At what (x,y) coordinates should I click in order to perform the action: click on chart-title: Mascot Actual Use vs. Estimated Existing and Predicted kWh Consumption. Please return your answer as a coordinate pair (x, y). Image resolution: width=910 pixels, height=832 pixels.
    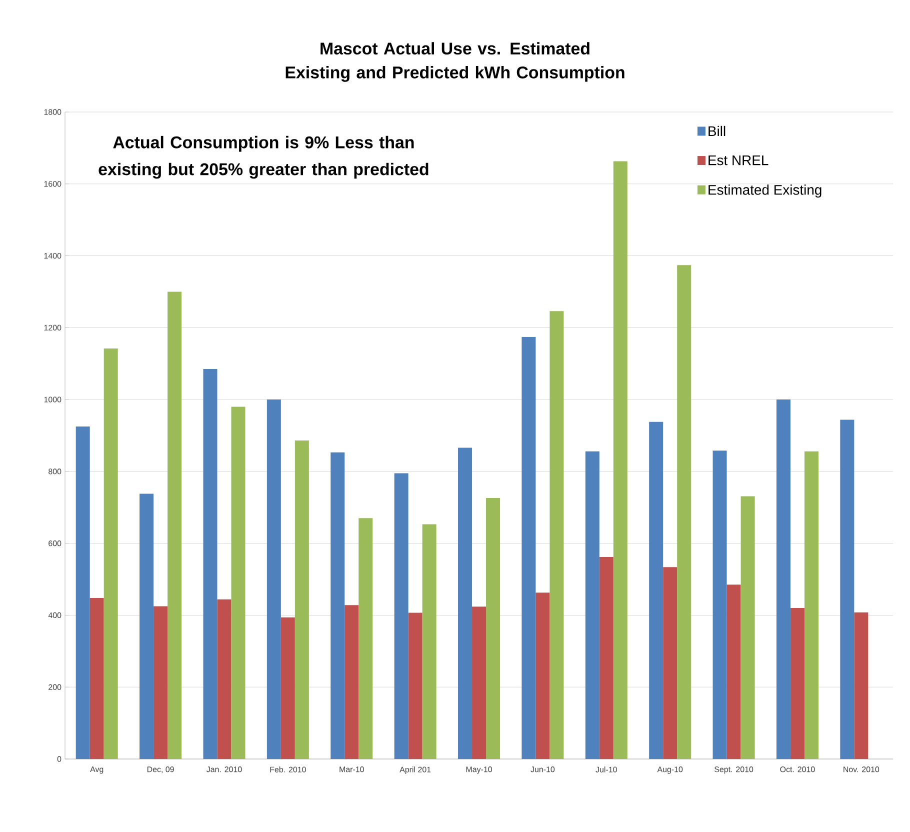
    Looking at the image, I should click on (455, 62).